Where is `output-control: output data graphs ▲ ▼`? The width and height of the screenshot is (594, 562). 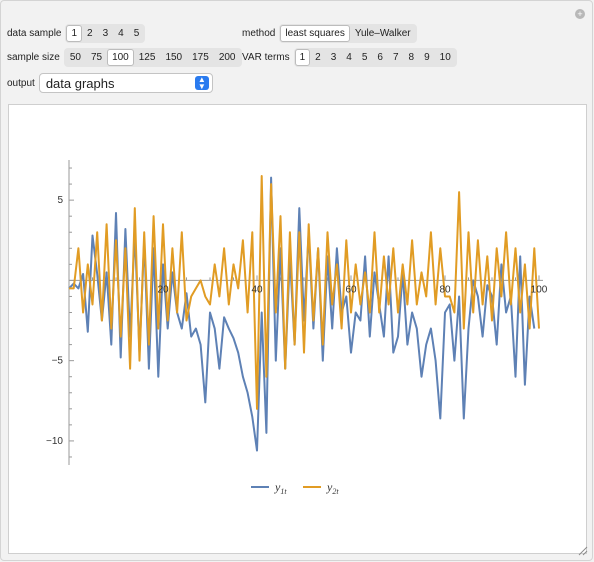
output-control: output data graphs ▲ ▼ is located at coordinates (110, 83).